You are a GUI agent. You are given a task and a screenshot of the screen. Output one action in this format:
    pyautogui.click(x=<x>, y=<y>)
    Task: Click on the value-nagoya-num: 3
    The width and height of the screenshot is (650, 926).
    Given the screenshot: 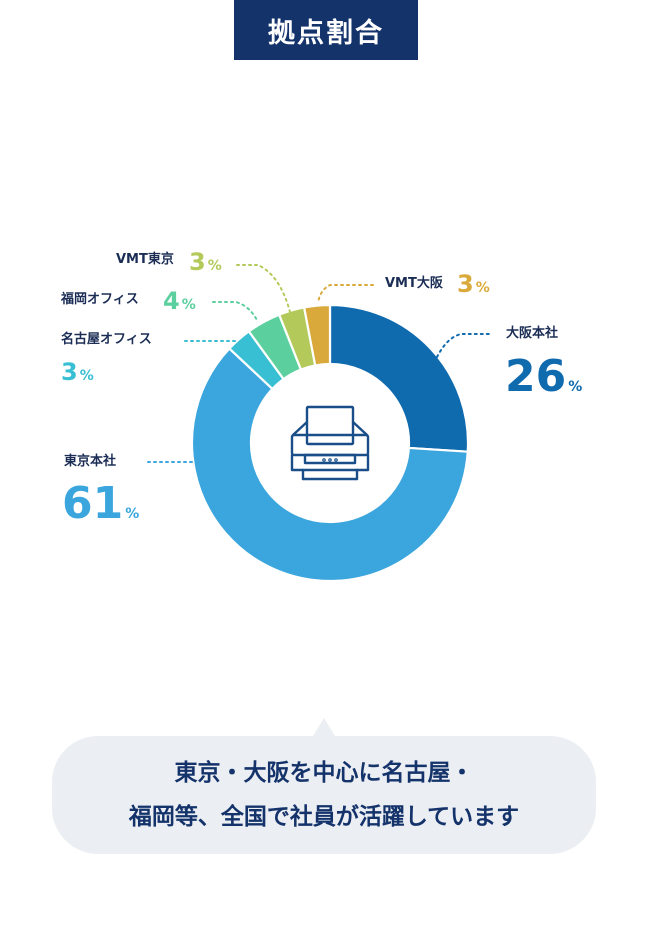 What is the action you would take?
    pyautogui.click(x=69, y=372)
    